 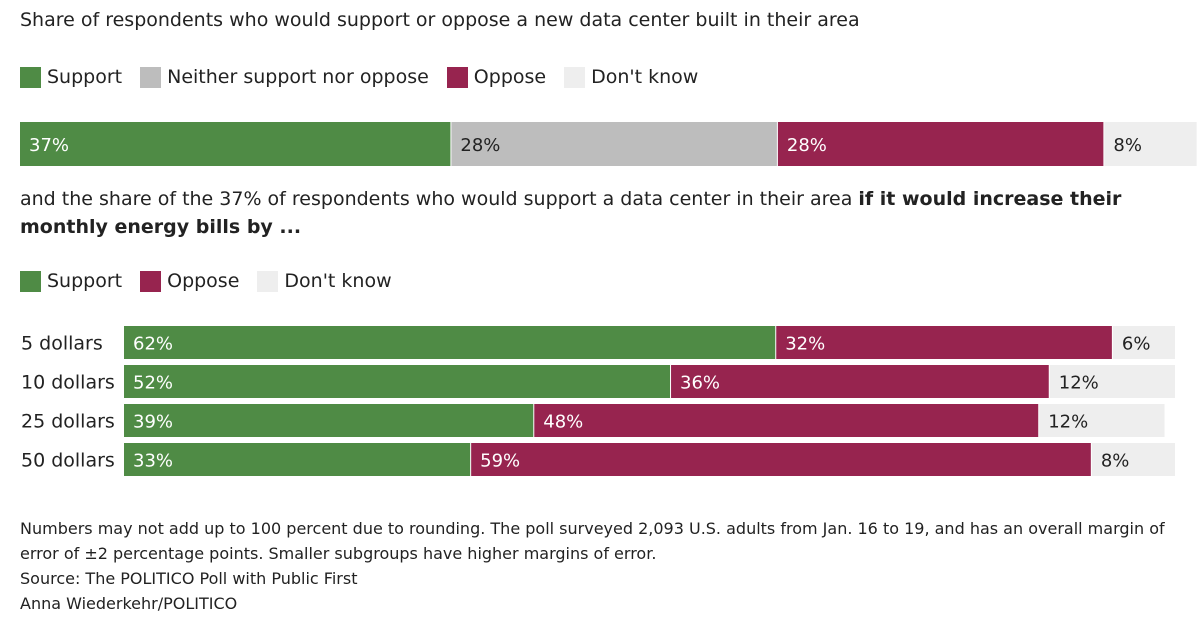 I want to click on legend-swatch-dont-know, so click(x=575, y=77).